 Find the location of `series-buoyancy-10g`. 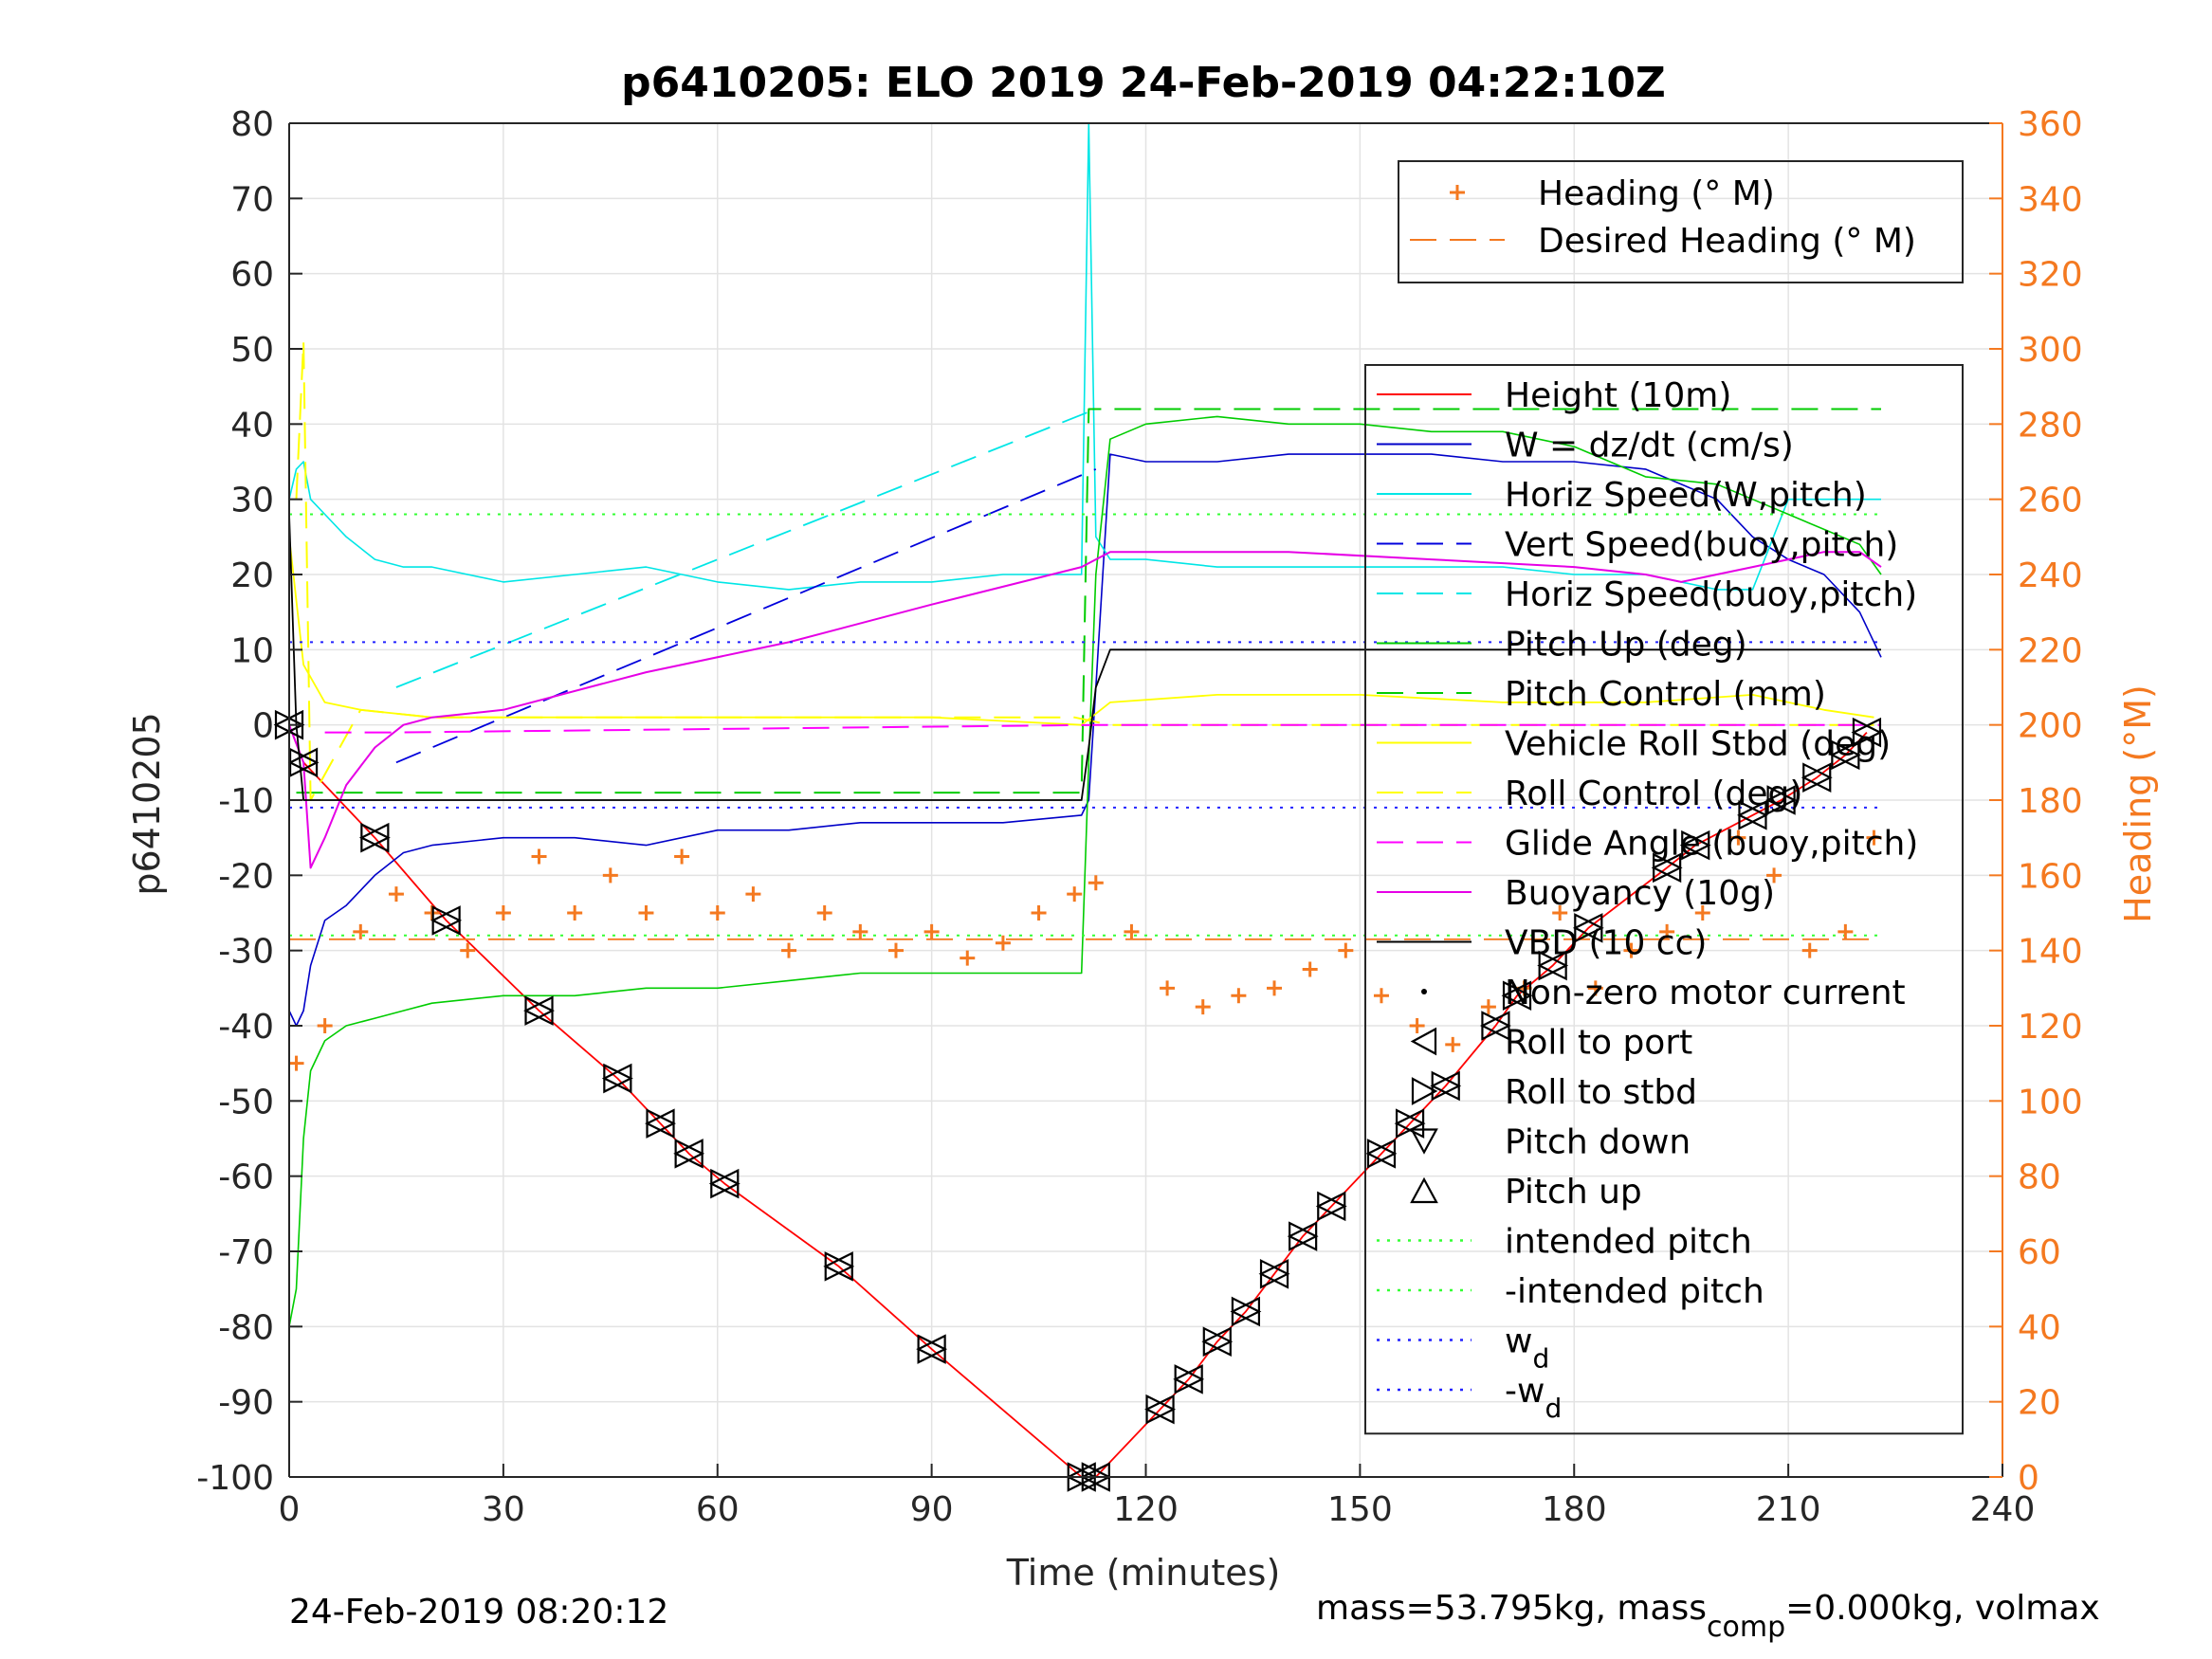

series-buoyancy-10g is located at coordinates (1085, 710).